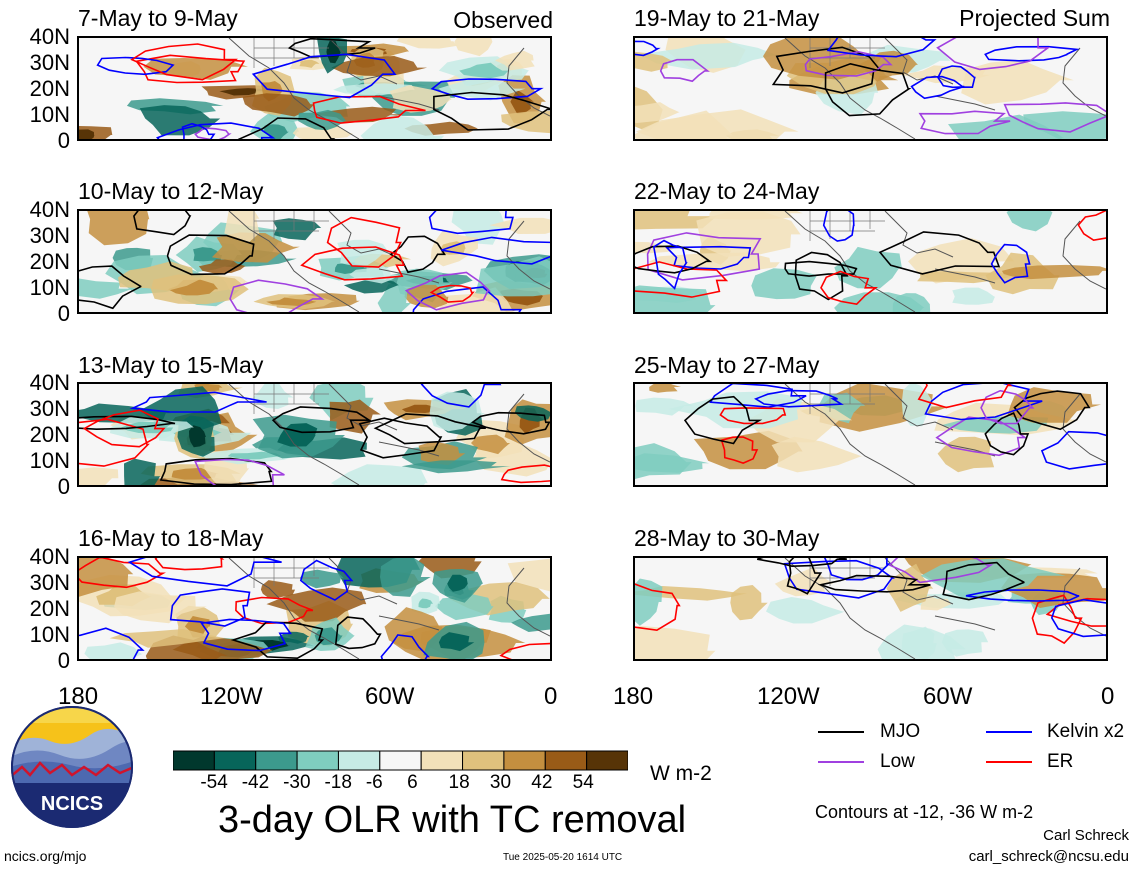  Describe the element at coordinates (503, 20) in the screenshot. I see `panel-tag-observed: Observed` at that location.